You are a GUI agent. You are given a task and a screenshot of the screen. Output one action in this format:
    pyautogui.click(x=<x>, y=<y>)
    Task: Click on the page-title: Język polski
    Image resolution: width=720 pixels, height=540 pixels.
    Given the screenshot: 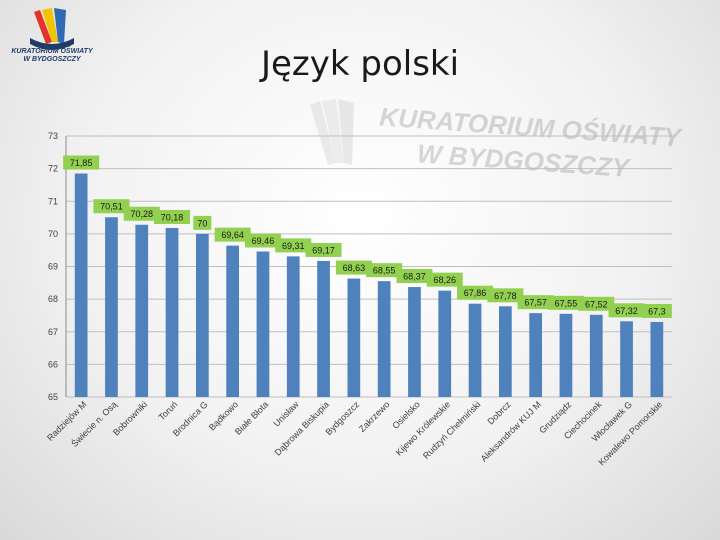 What is the action you would take?
    pyautogui.click(x=360, y=64)
    